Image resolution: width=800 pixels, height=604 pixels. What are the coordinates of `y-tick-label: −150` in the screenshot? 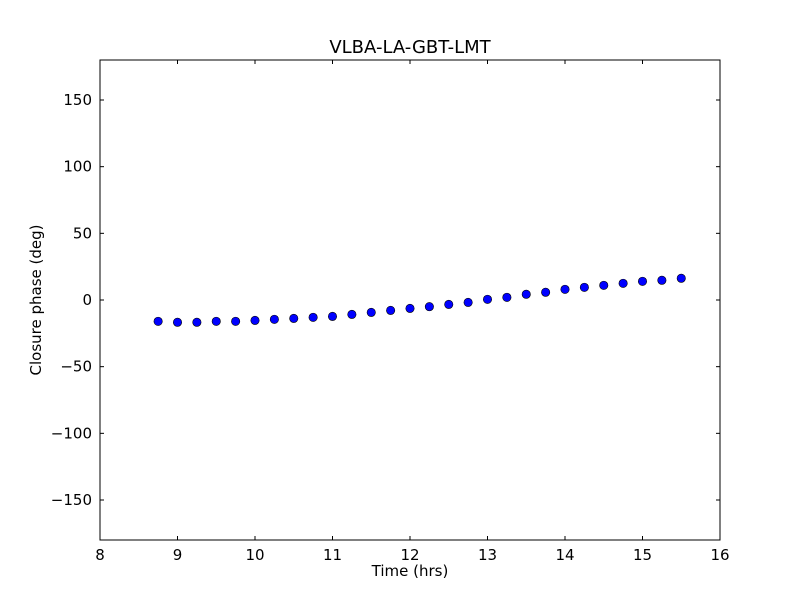 It's located at (71, 500).